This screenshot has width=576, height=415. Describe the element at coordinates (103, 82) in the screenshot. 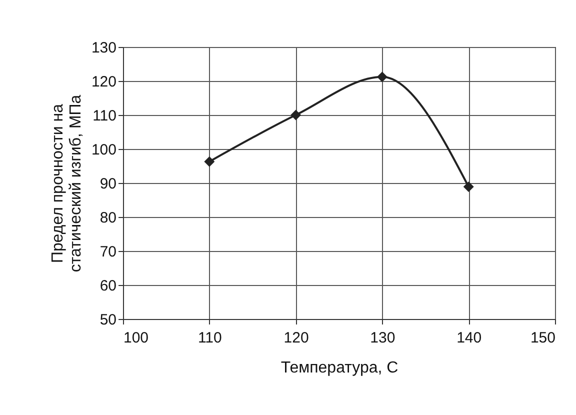

I see `y-tick-label: 120` at that location.